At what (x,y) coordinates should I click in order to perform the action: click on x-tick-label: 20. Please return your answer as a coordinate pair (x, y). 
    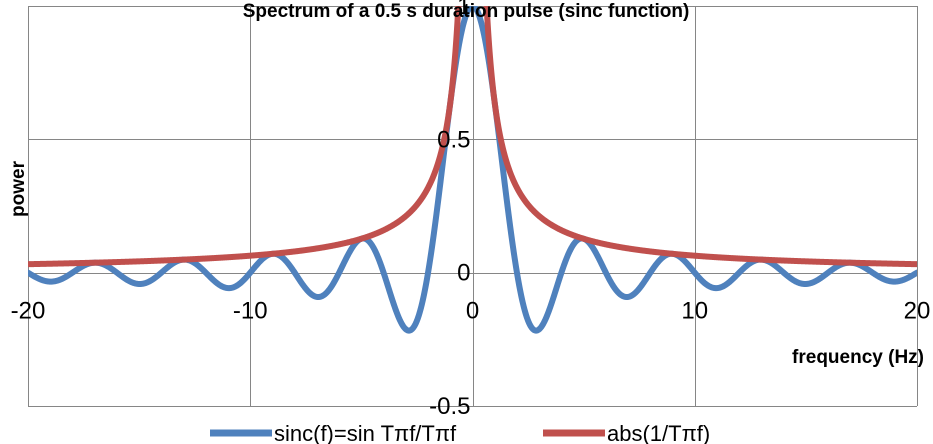
    Looking at the image, I should click on (917, 311).